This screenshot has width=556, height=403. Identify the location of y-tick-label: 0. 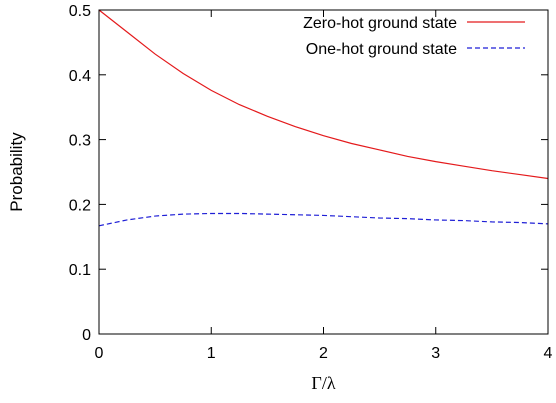
(86, 335).